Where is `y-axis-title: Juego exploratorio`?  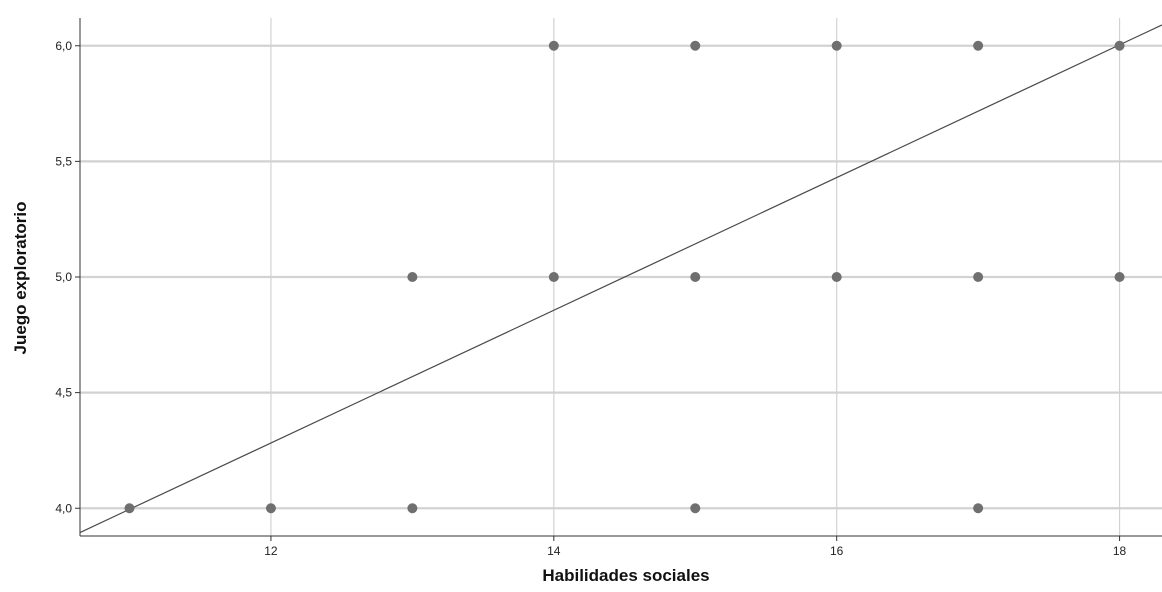 y-axis-title: Juego exploratorio is located at coordinates (20, 277).